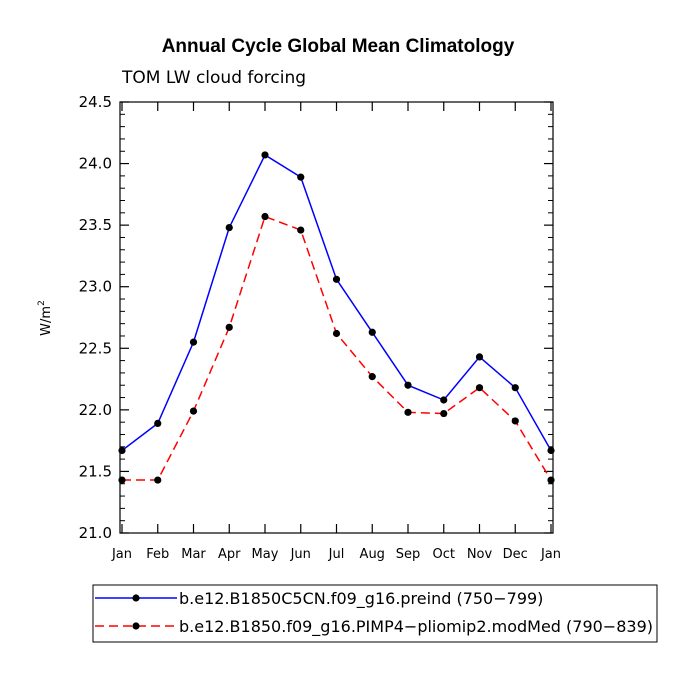 This screenshot has width=675, height=675. I want to click on y-tick-label: 24.5, so click(95, 102).